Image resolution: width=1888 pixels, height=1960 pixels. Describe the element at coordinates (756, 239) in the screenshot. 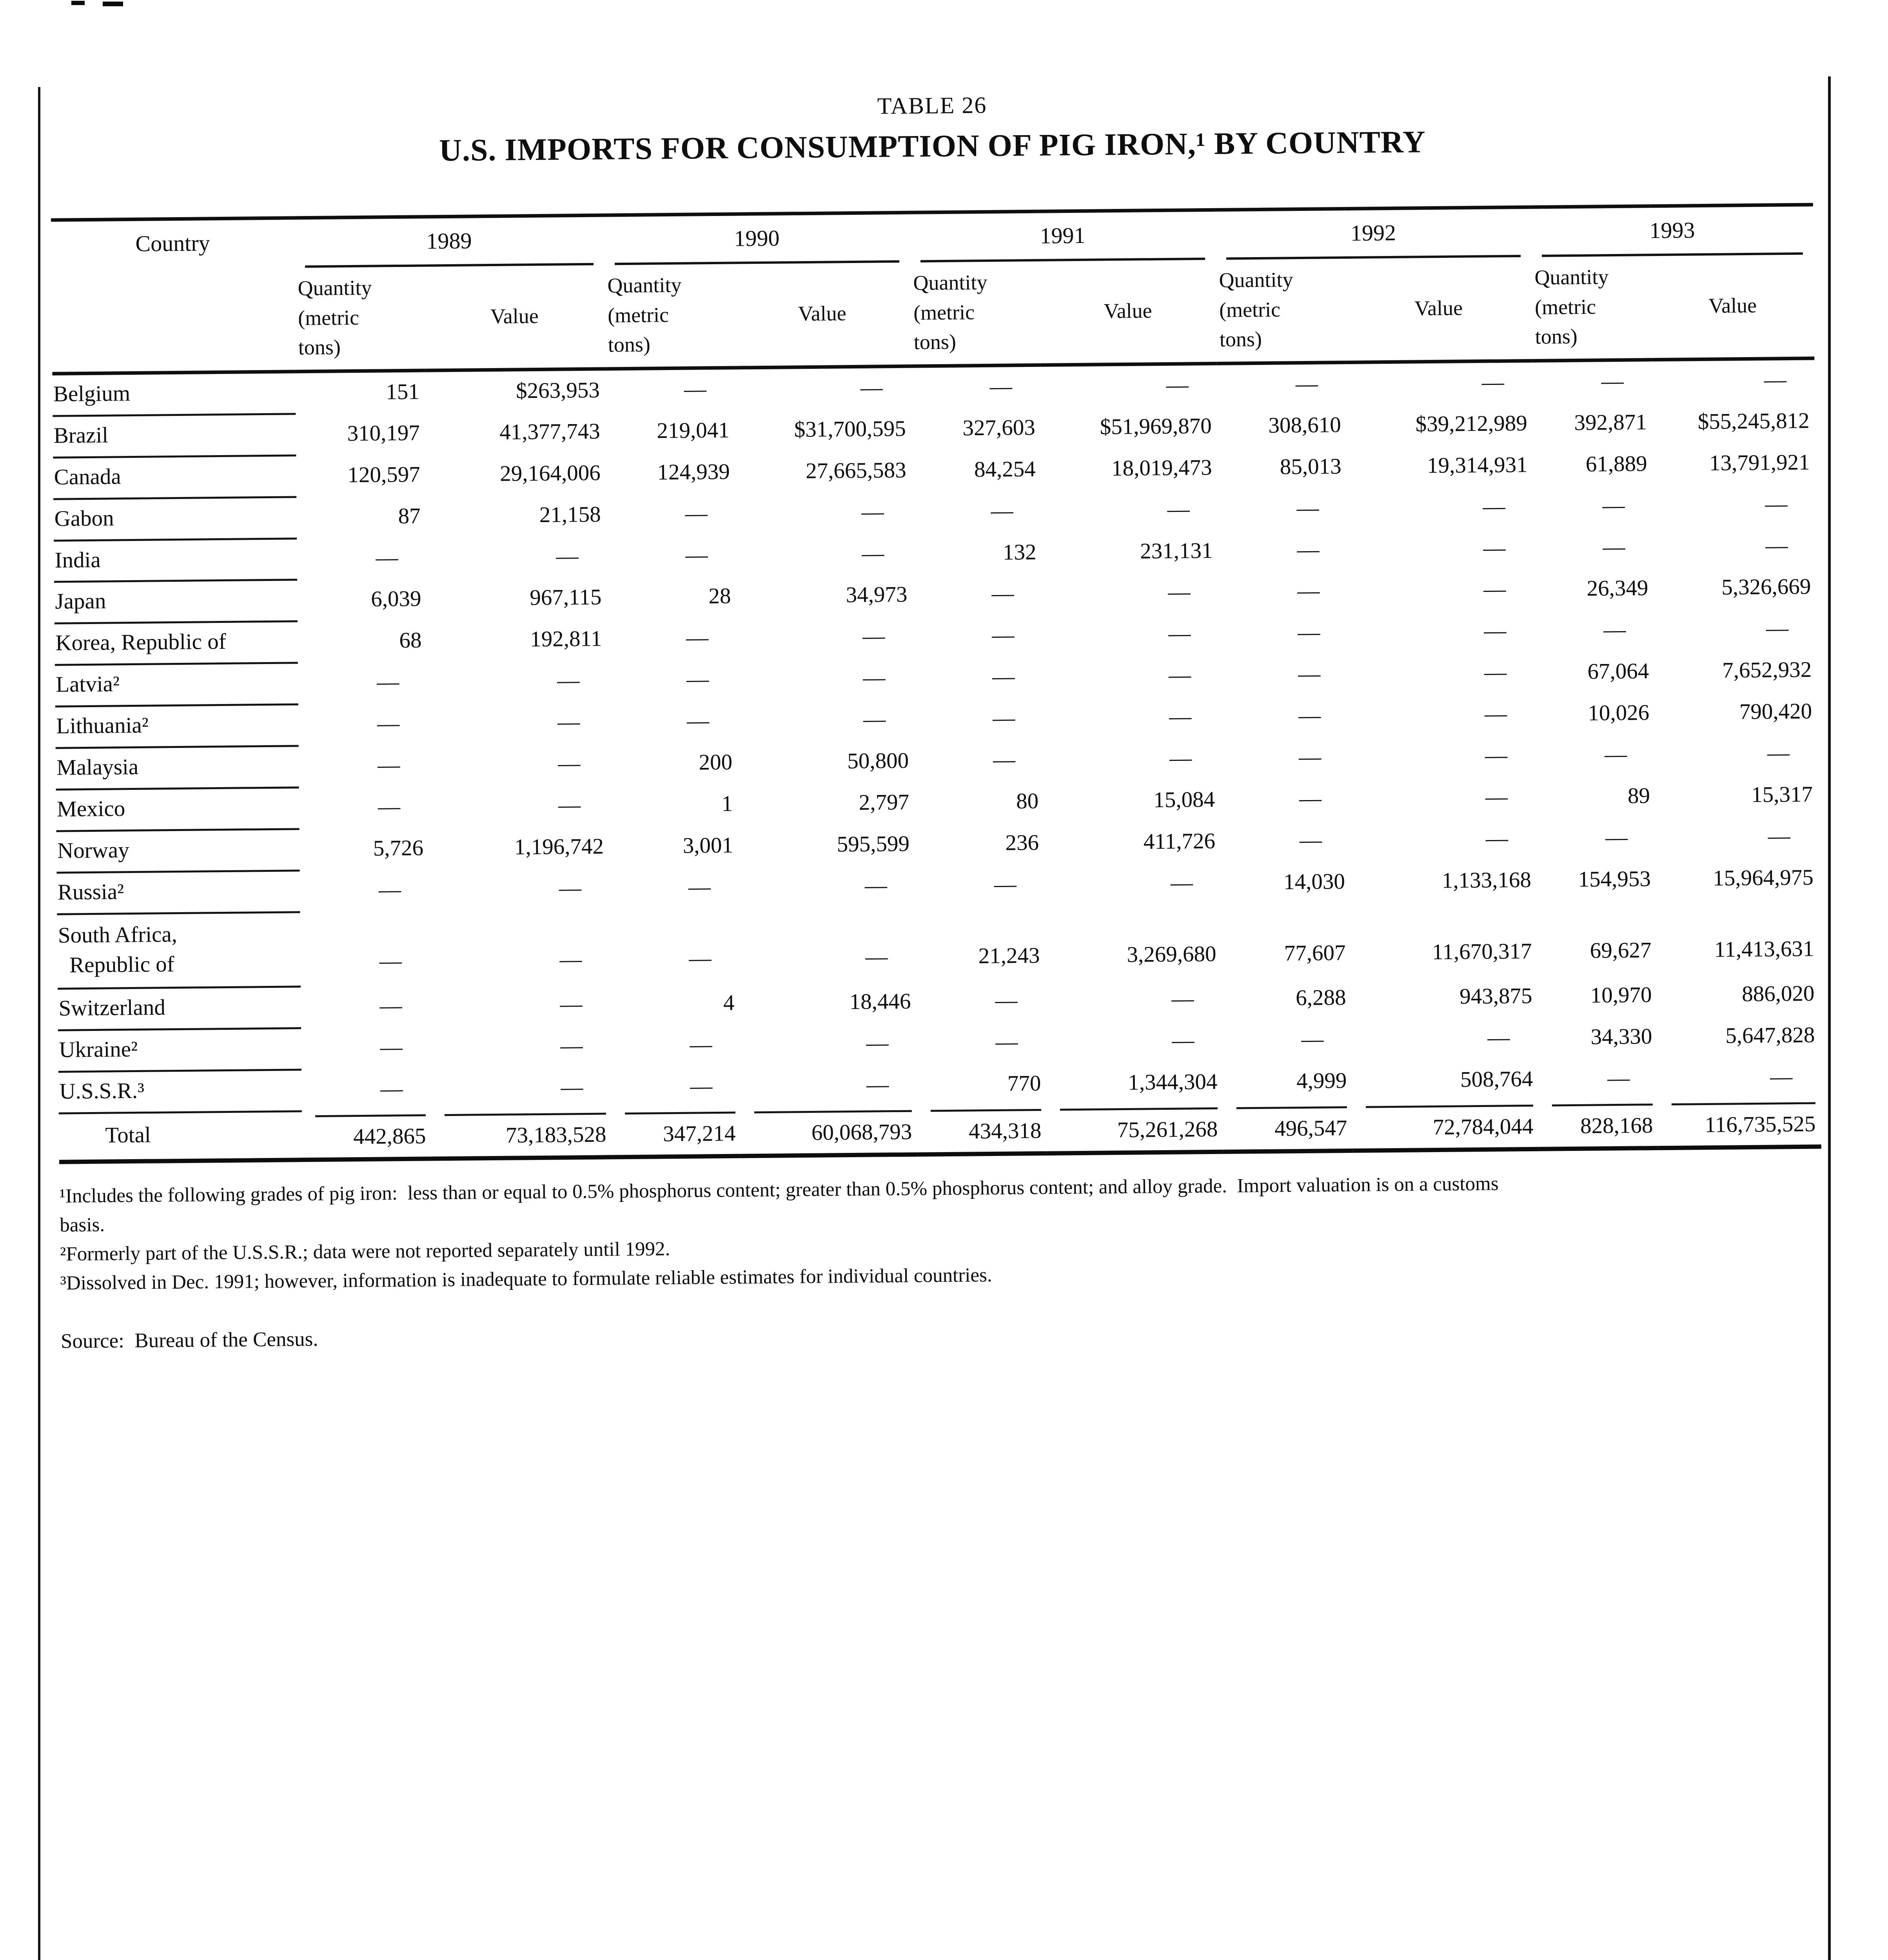

I see `year-header-1990: 1990` at that location.